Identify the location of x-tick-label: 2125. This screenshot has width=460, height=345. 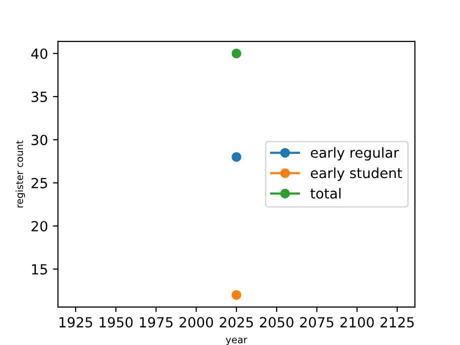
(397, 322).